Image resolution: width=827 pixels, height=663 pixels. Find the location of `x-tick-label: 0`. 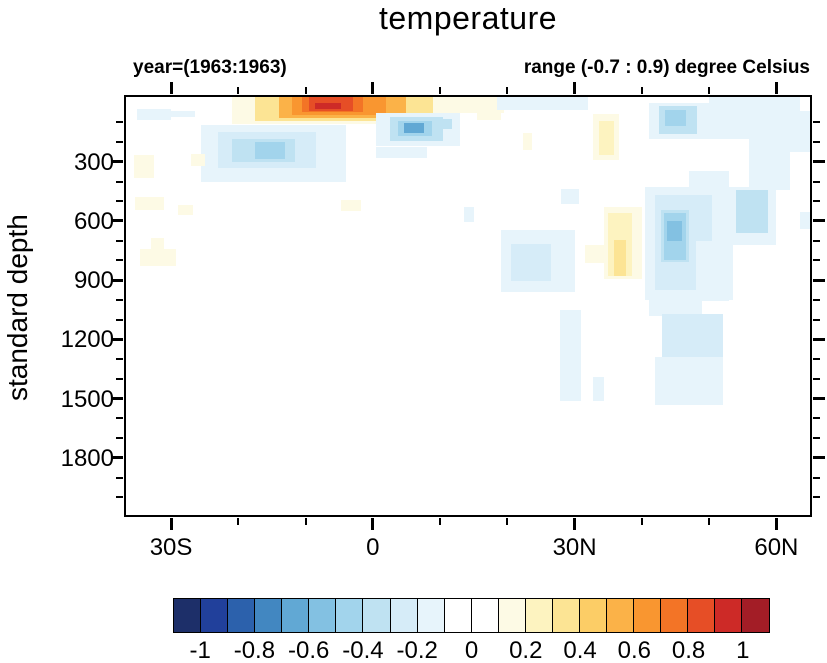

x-tick-label: 0 is located at coordinates (373, 547).